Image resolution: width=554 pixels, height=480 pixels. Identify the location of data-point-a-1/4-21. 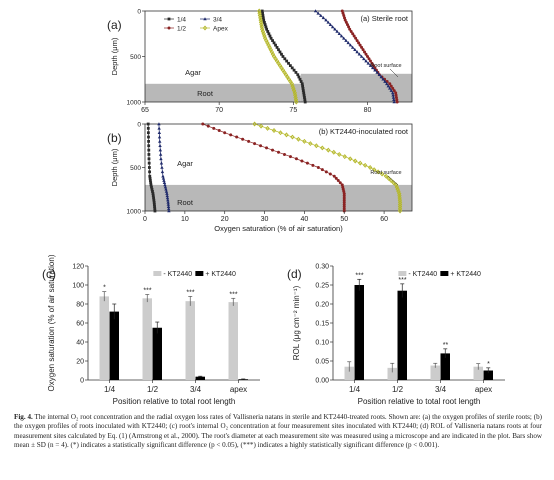
(285, 59).